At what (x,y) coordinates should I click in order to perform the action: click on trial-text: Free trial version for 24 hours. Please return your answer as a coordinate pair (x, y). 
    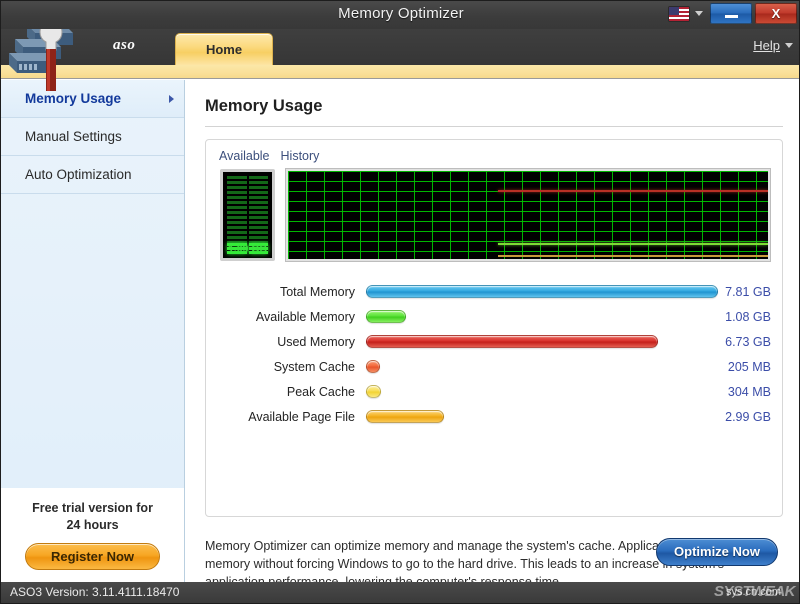
    Looking at the image, I should click on (92, 517).